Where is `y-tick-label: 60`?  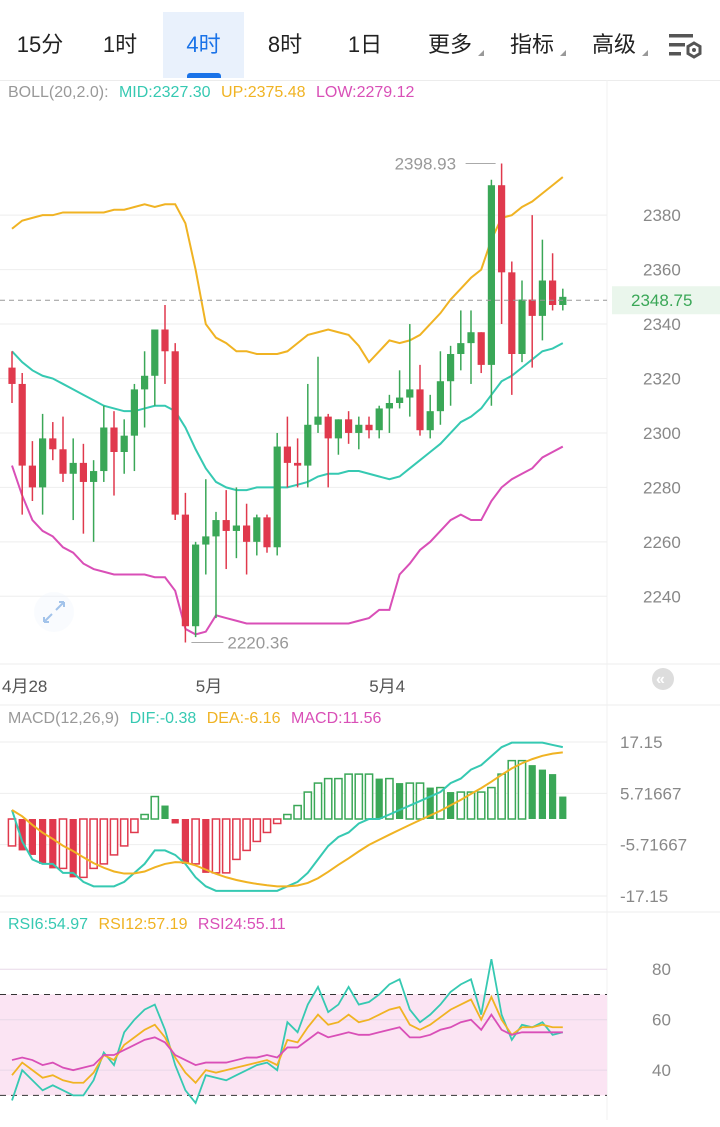
y-tick-label: 60 is located at coordinates (661, 1020).